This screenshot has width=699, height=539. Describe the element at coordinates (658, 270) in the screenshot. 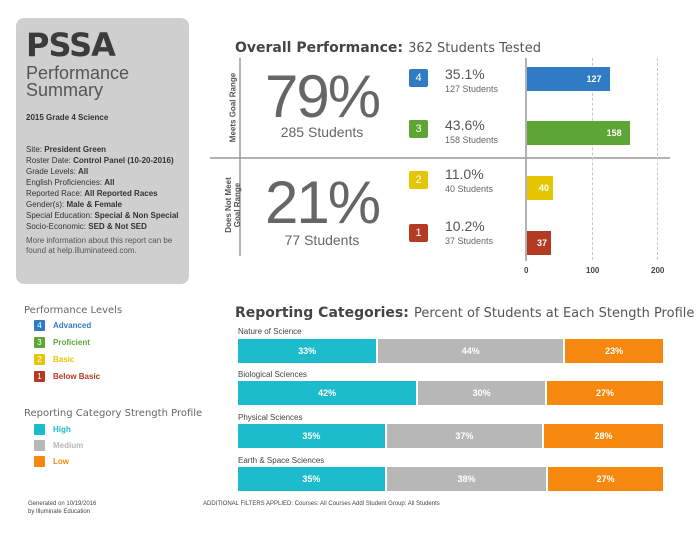

I see `axis-tick-200: 200` at that location.